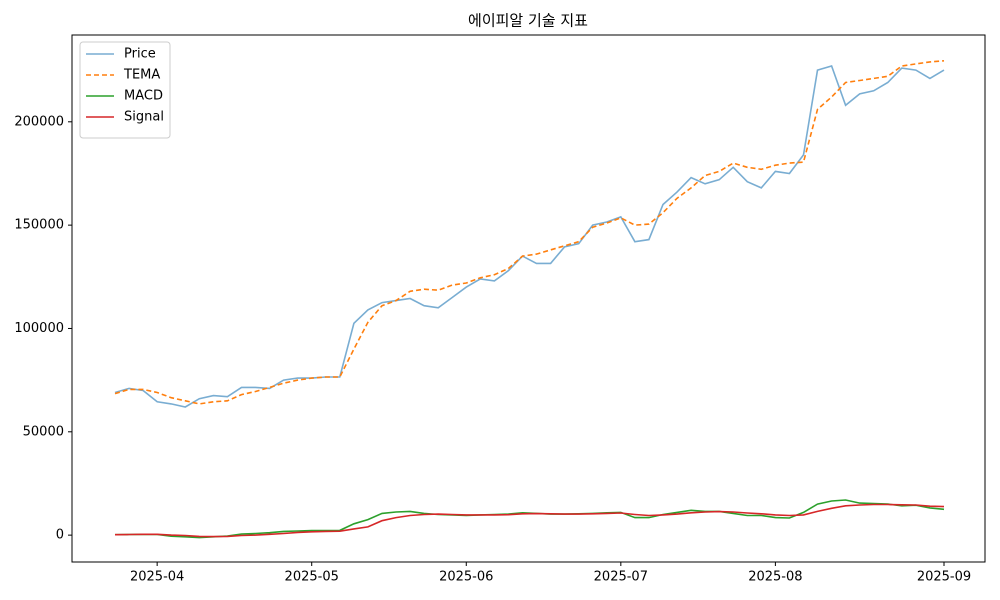  I want to click on x-tick-label: 2025-05, so click(312, 577).